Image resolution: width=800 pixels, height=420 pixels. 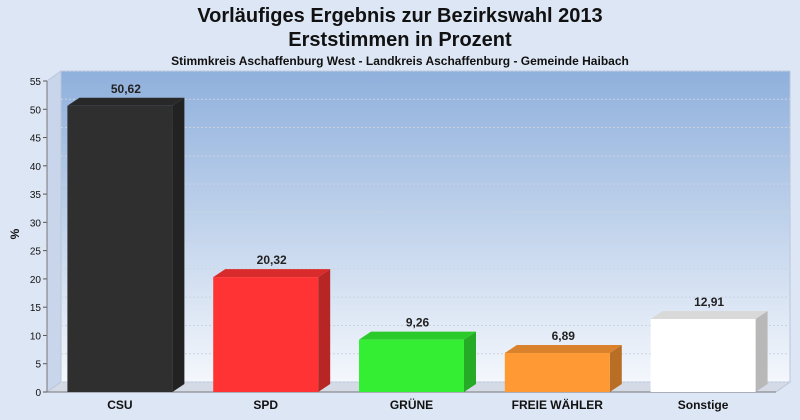 What do you see at coordinates (272, 260) in the screenshot?
I see `data-label: 20,32` at bounding box center [272, 260].